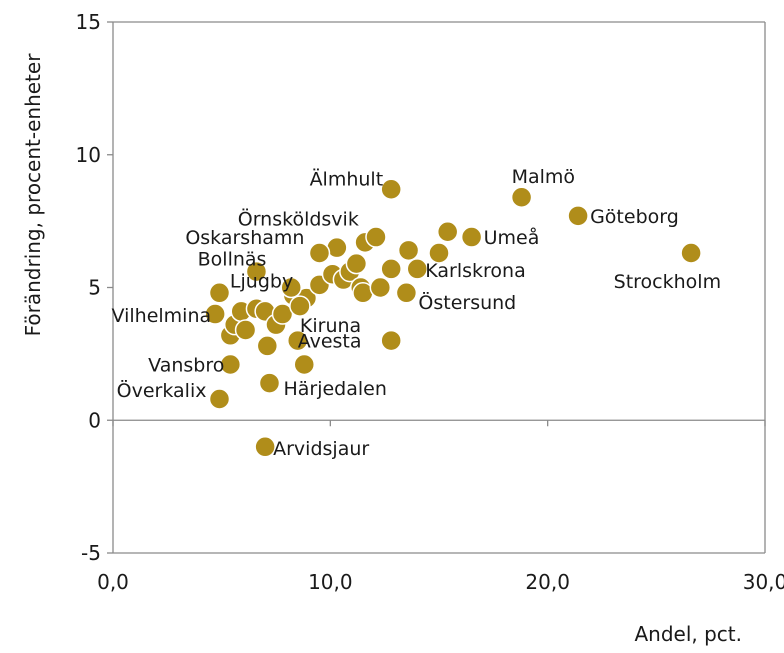 This screenshot has height=653, width=784. I want to click on point-label: Östersund, so click(467, 302).